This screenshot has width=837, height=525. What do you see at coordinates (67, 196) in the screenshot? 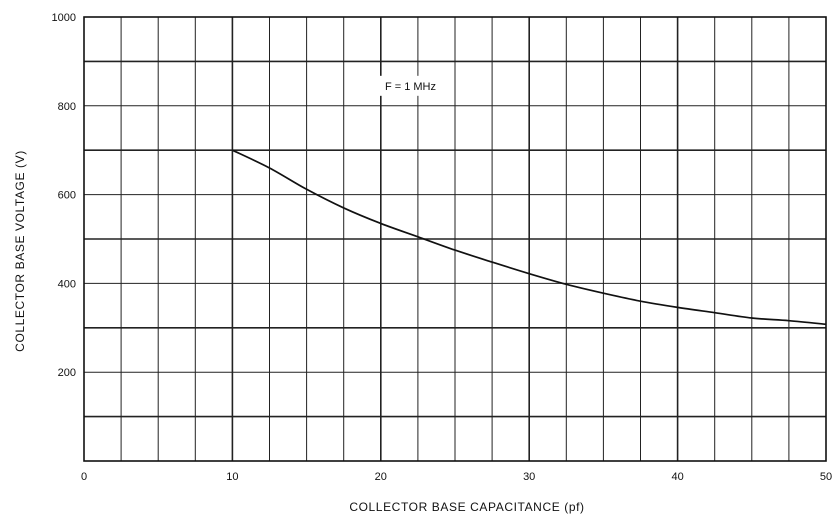
I see `y-tick-label: 600` at bounding box center [67, 196].